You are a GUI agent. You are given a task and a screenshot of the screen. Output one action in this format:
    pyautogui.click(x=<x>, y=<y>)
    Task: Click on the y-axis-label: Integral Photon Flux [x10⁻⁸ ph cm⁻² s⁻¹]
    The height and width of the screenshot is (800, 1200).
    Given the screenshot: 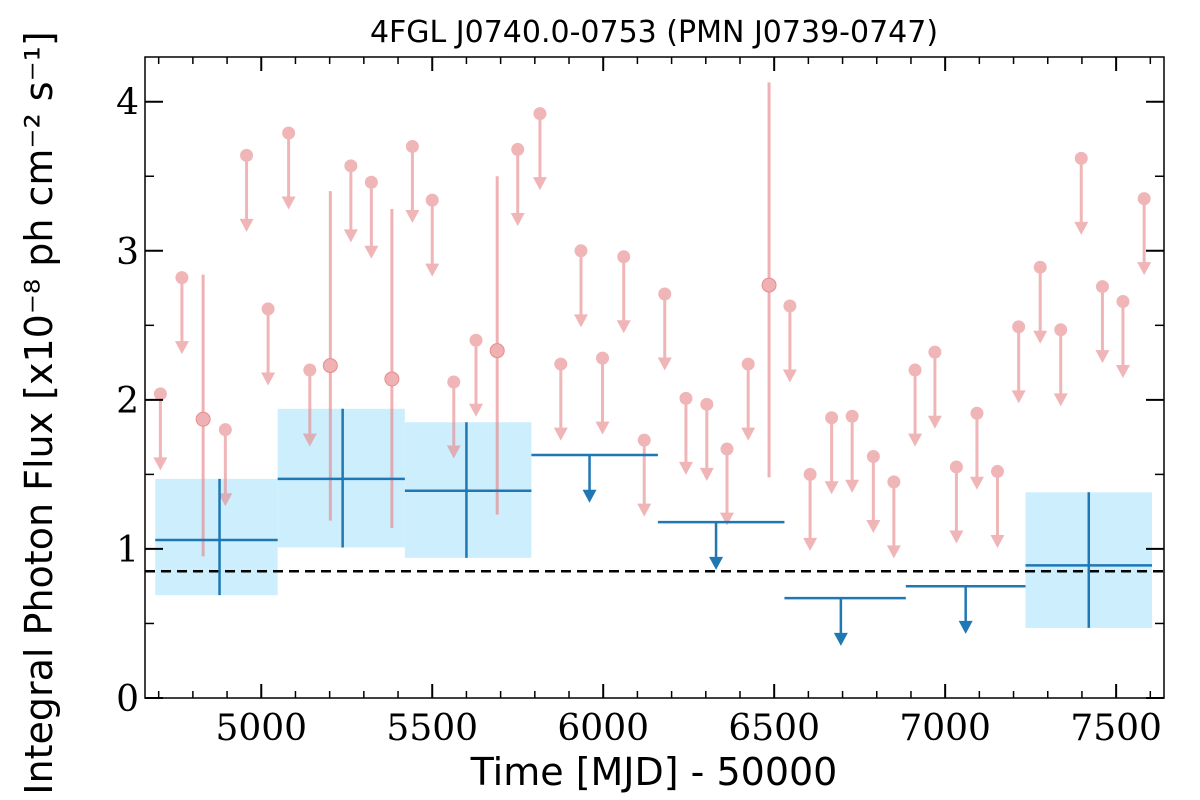 What is the action you would take?
    pyautogui.click(x=39, y=412)
    